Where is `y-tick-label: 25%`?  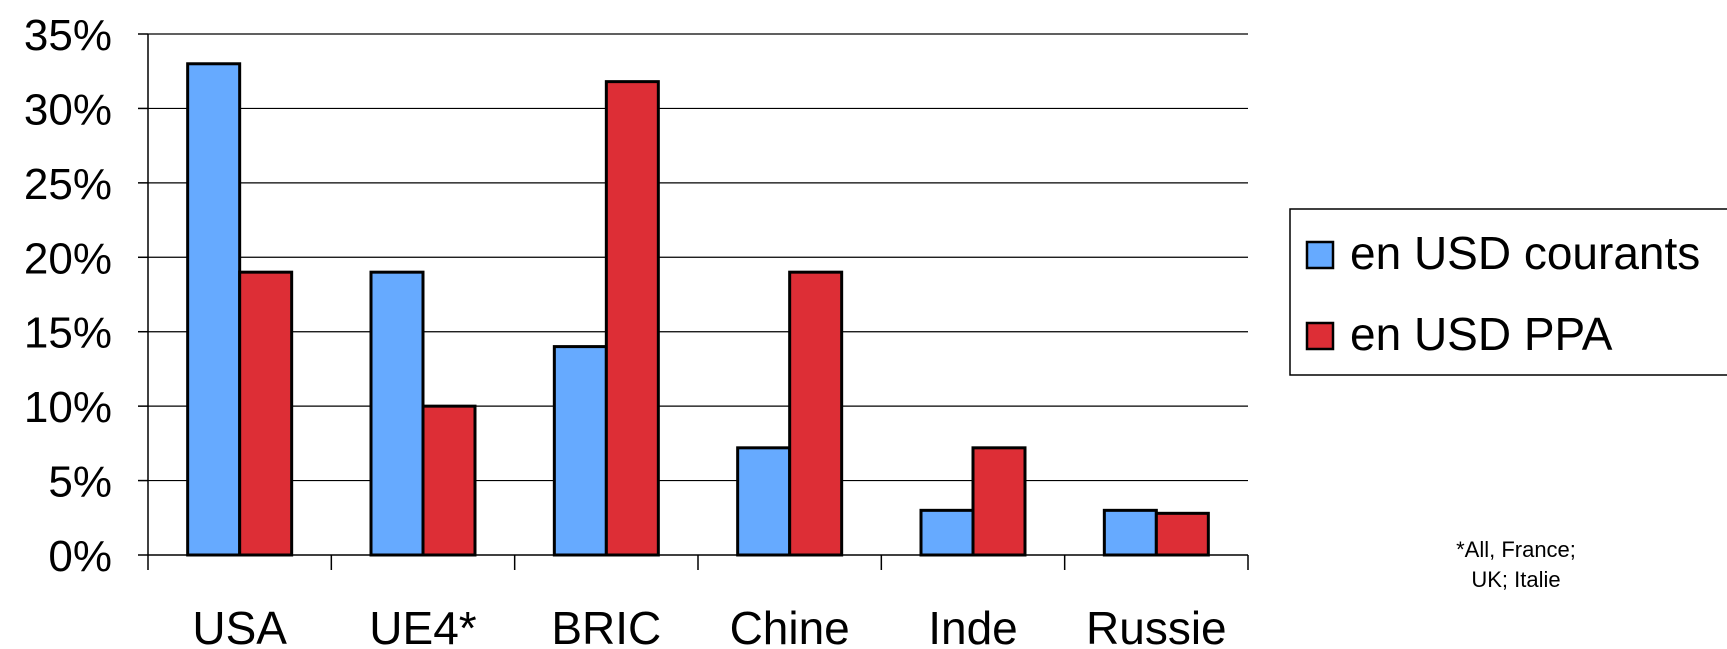
y-tick-label: 25% is located at coordinates (68, 184).